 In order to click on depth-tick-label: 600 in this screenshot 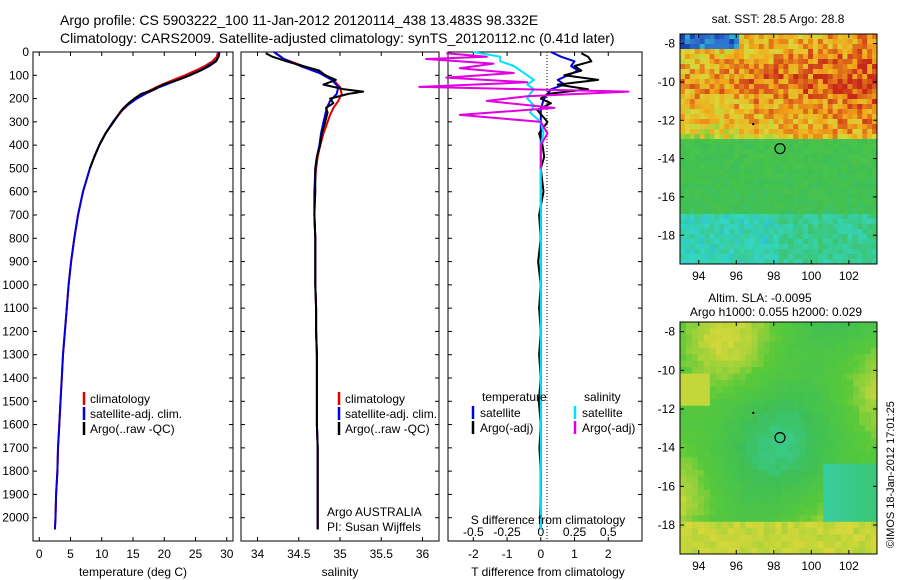, I will do `click(19, 192)`.